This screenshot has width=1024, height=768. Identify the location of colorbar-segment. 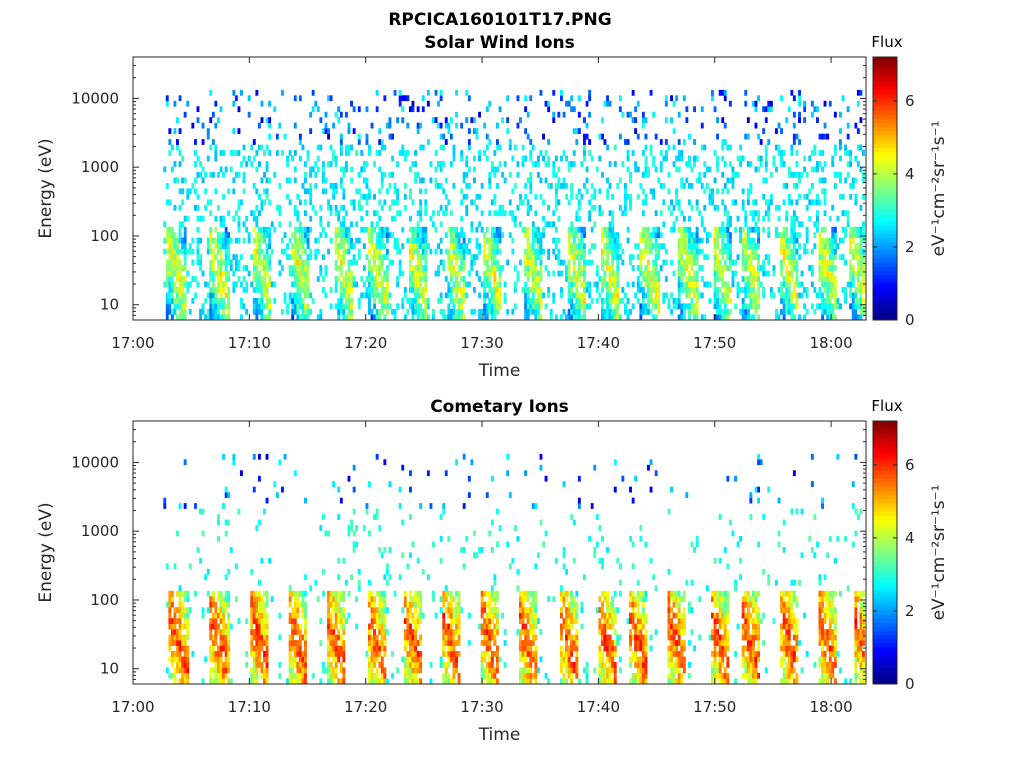
(885, 236).